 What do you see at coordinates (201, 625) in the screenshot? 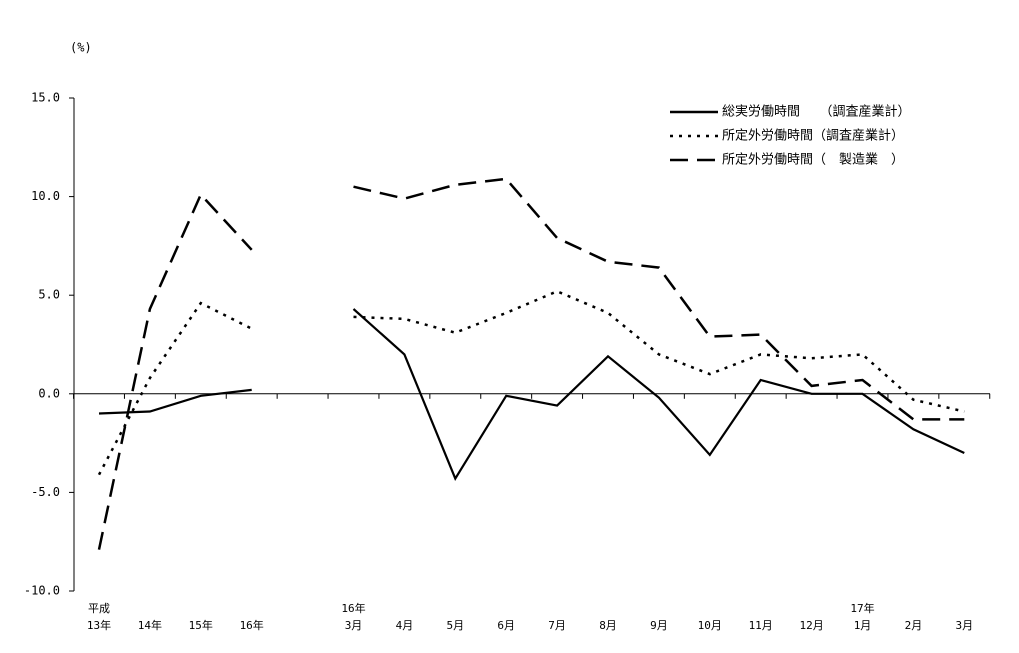
I see `x-tick-label: 15年` at bounding box center [201, 625].